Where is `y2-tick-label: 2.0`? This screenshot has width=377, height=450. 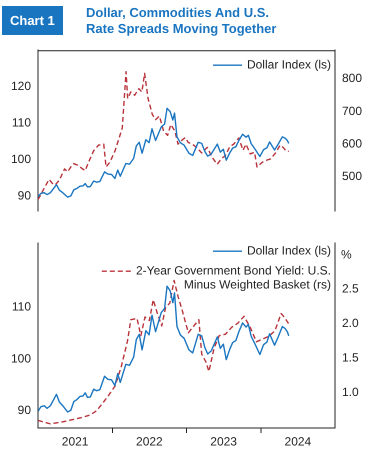
y2-tick-label: 2.0 is located at coordinates (351, 323).